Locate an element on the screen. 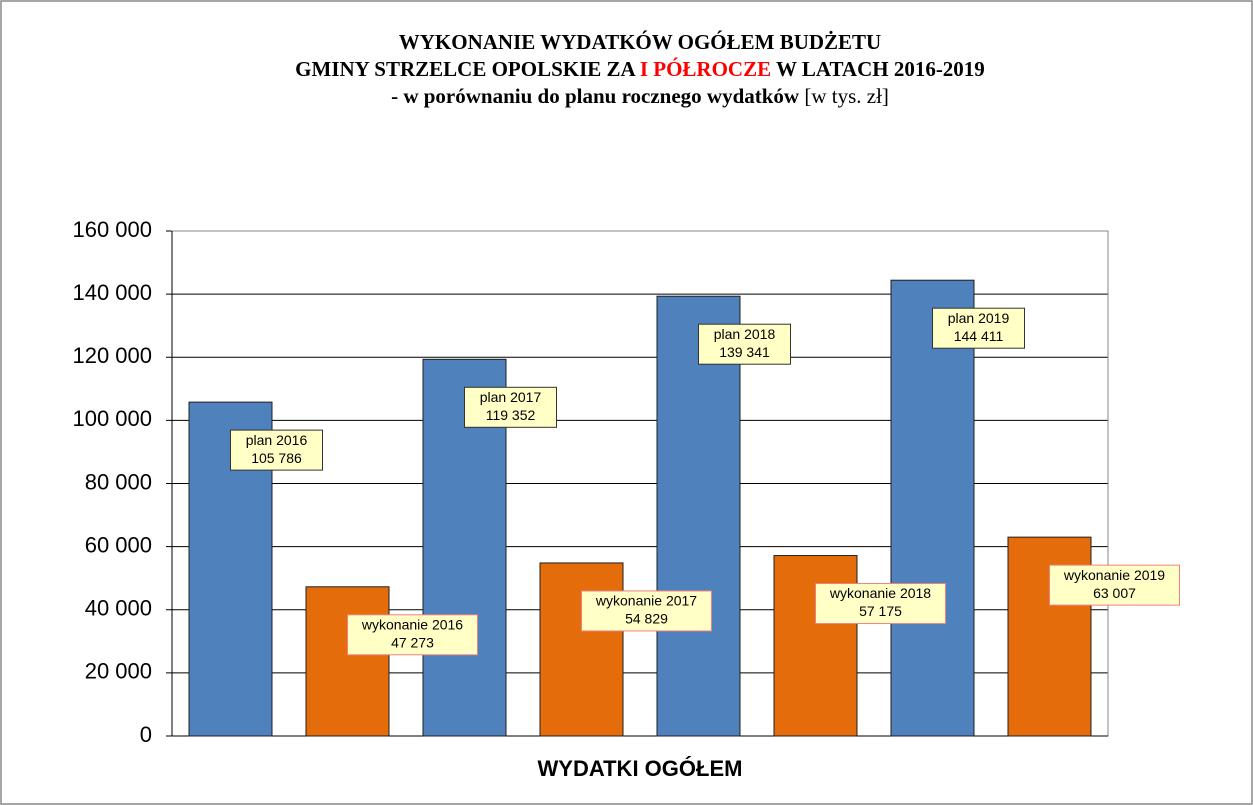 This screenshot has width=1253, height=805. y-tick-label: 20 000 is located at coordinates (118, 671).